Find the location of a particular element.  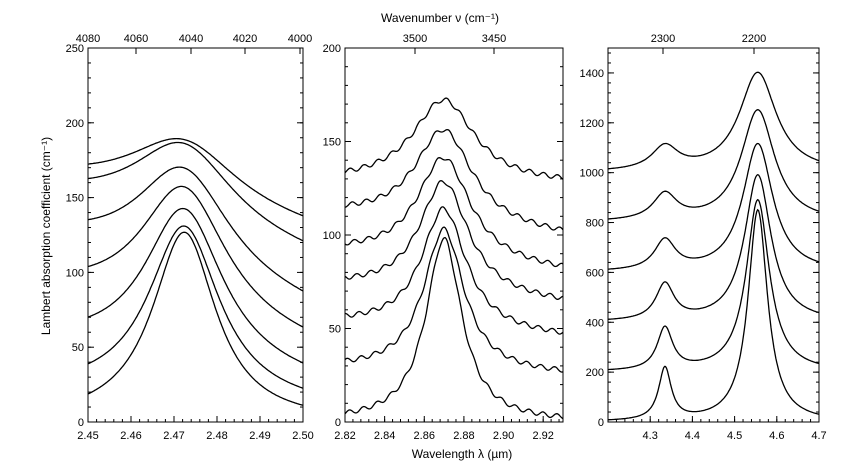

top-tick-label: 3450 is located at coordinates (494, 39).